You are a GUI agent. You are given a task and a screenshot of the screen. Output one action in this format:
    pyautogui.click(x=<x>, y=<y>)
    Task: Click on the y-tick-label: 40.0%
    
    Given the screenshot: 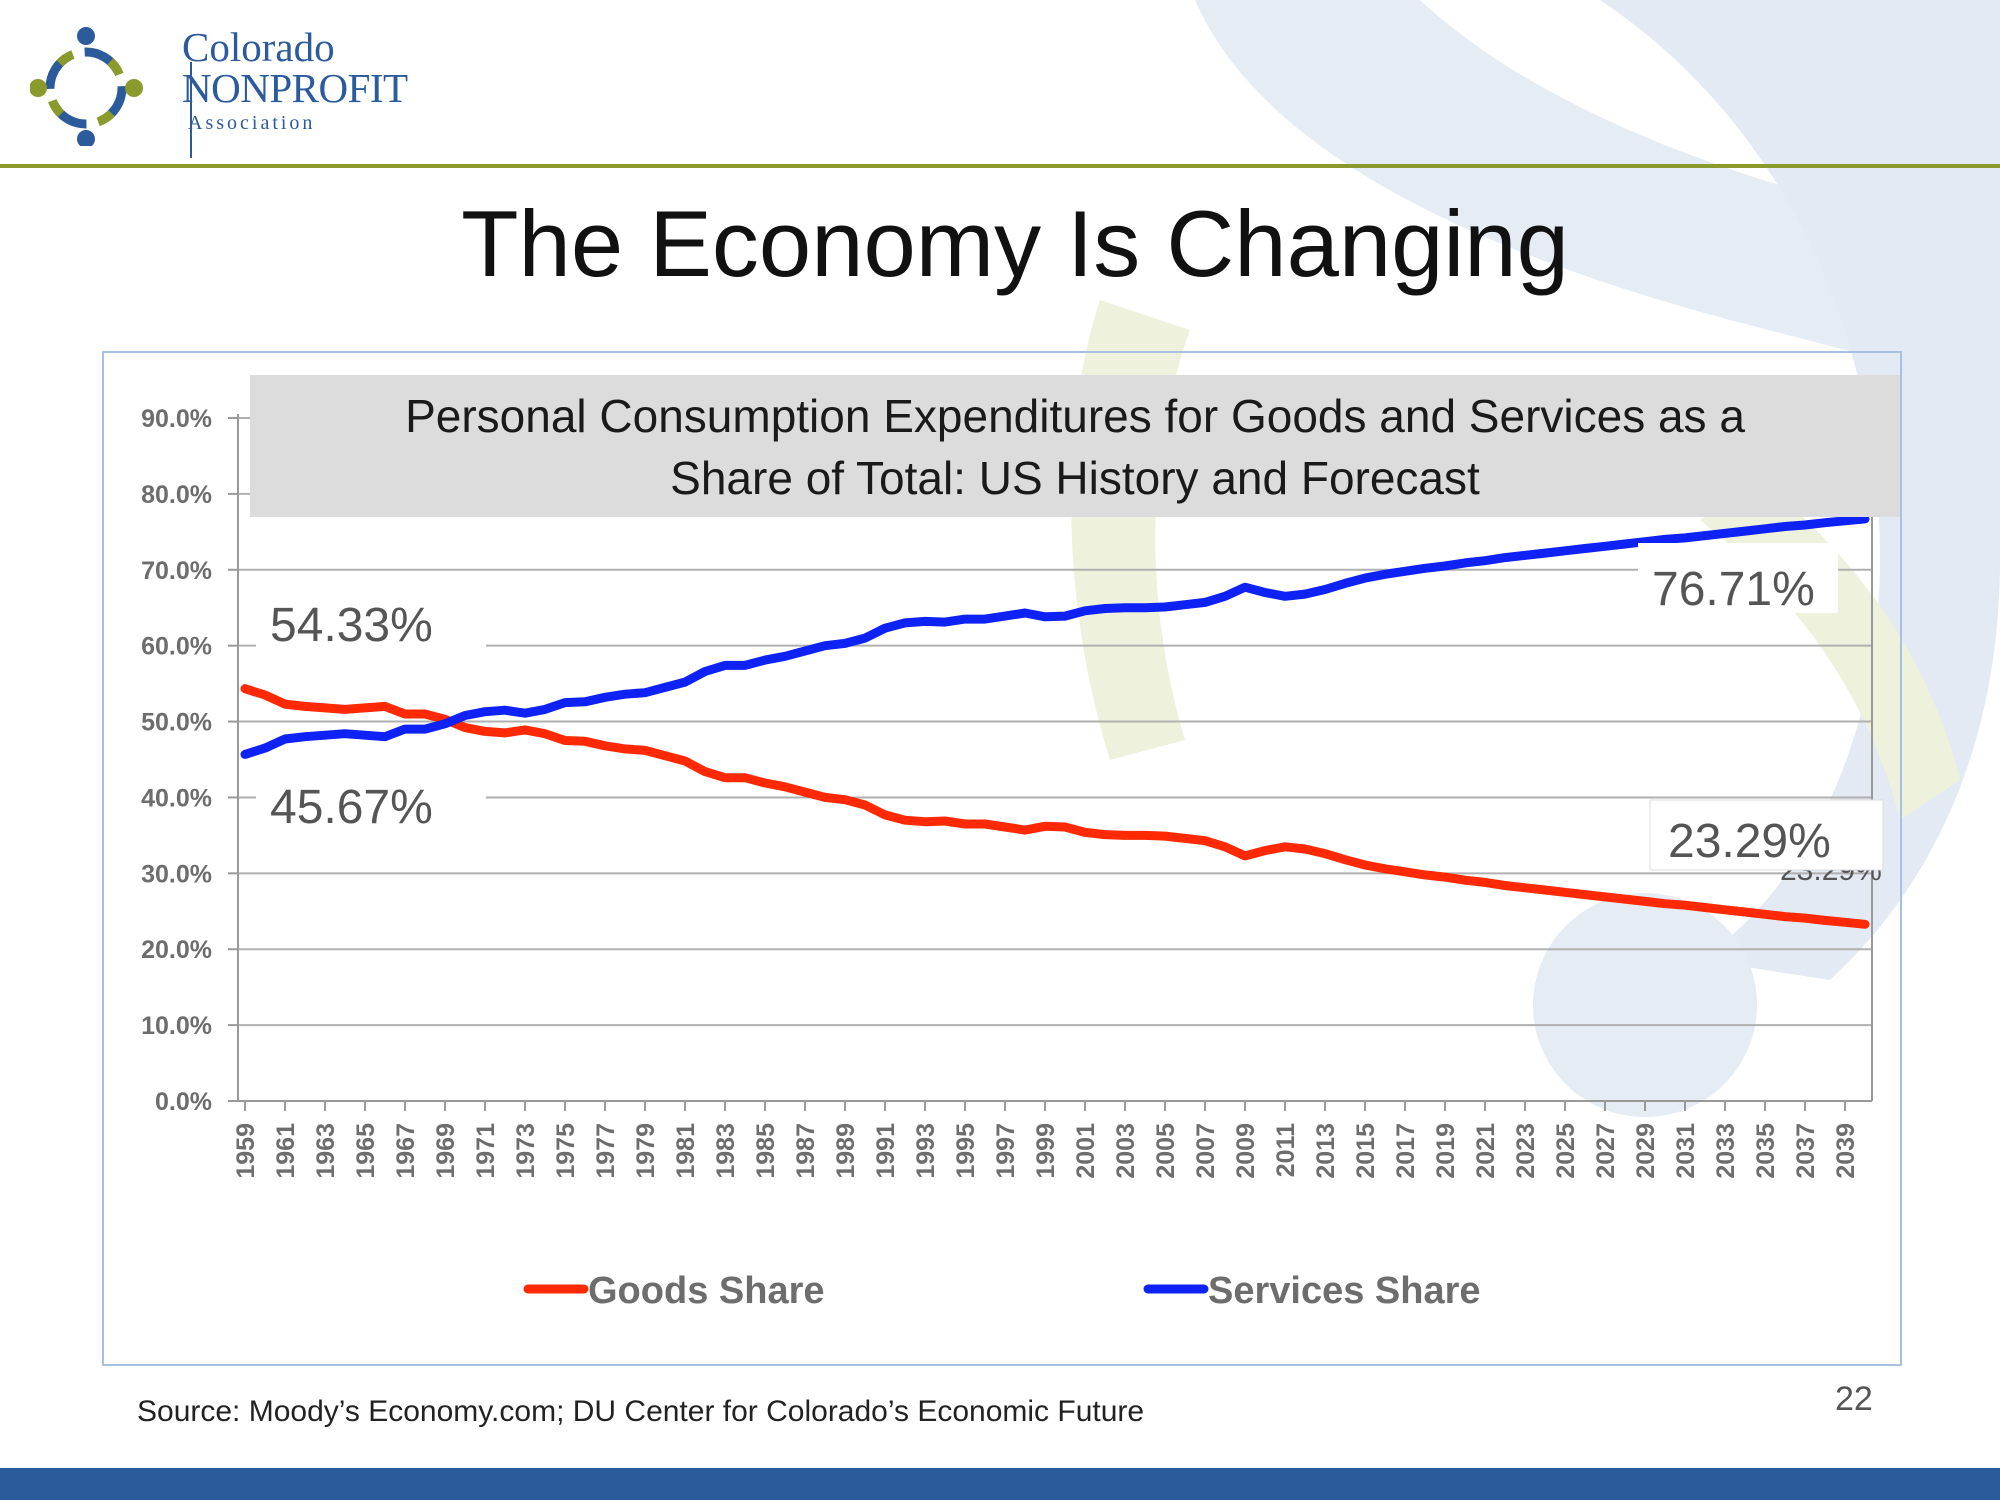 What is the action you would take?
    pyautogui.click(x=176, y=798)
    